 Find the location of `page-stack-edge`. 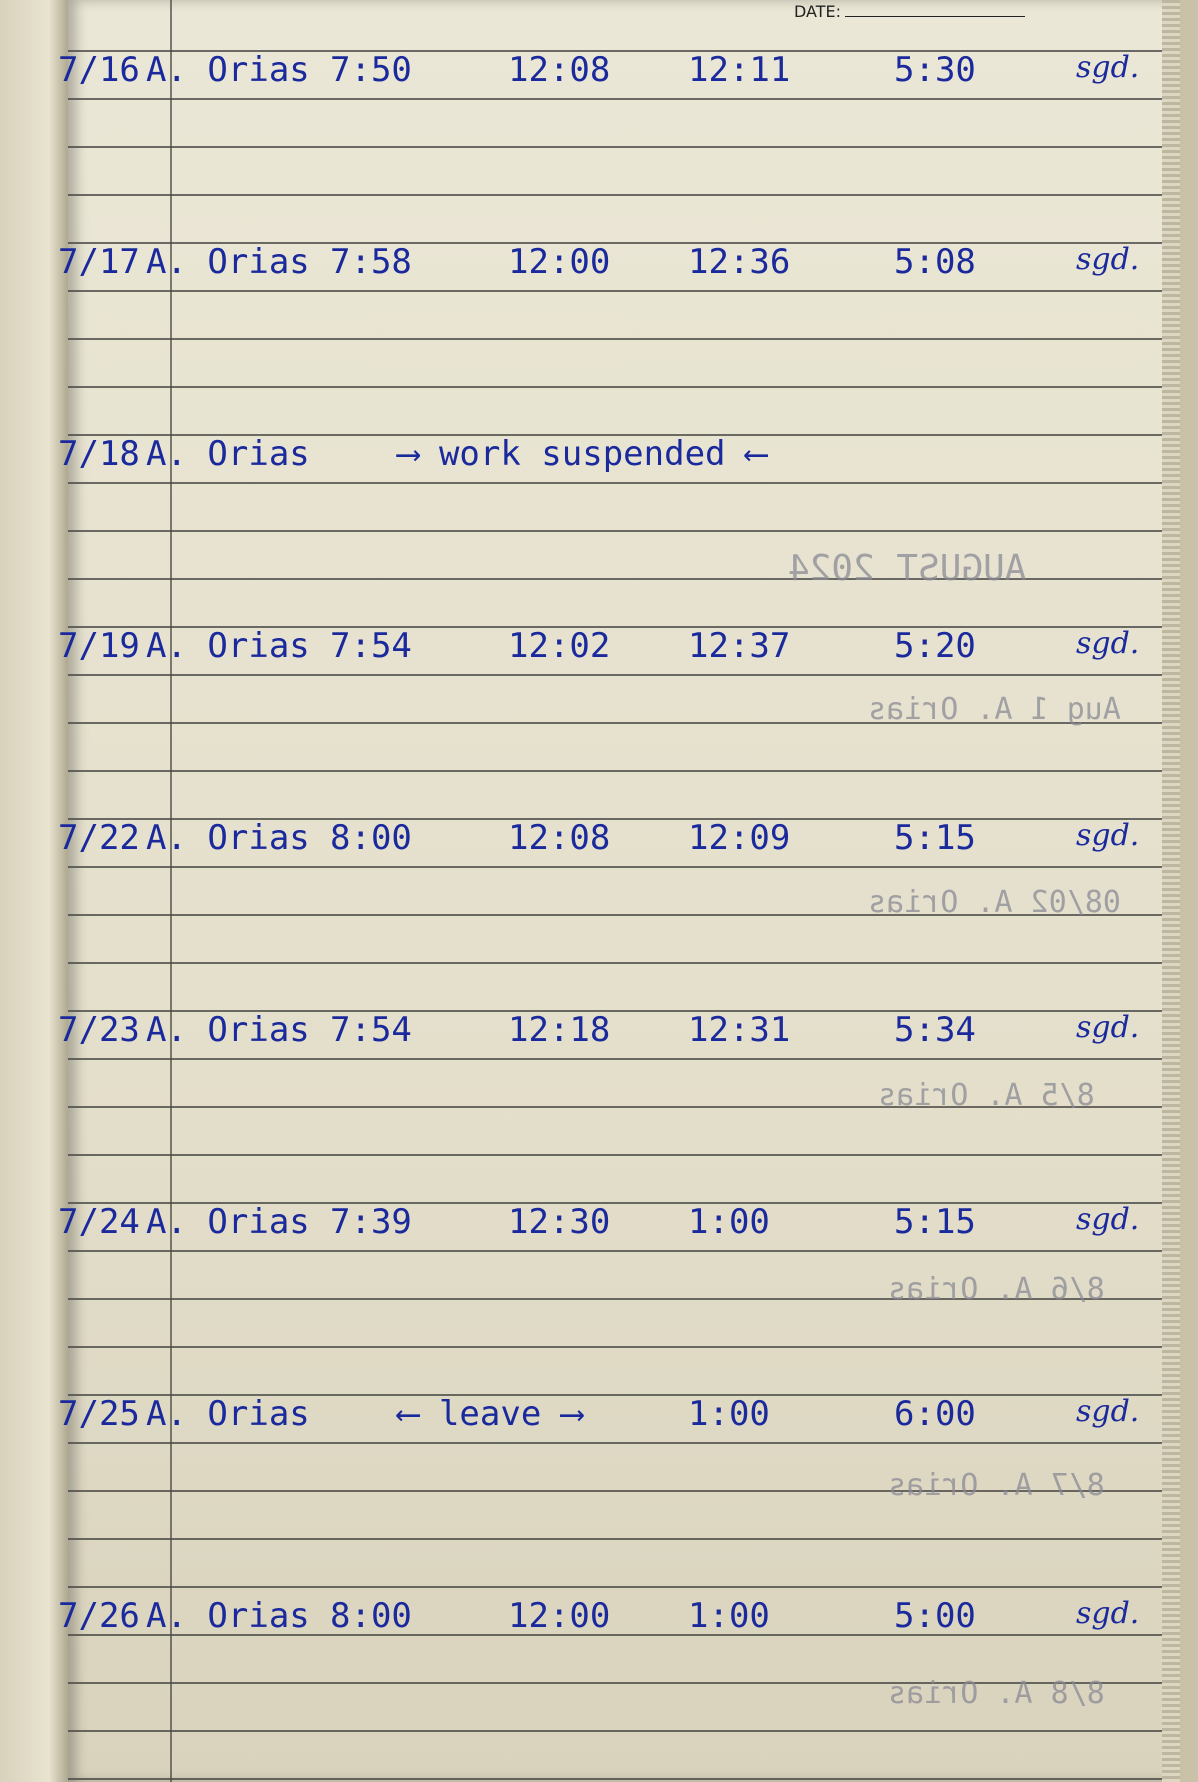

page-stack-edge is located at coordinates (1171, 891).